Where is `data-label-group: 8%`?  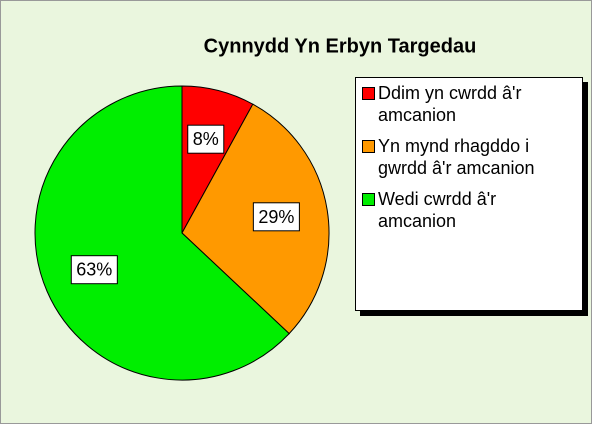
data-label-group: 8% is located at coordinates (206, 139).